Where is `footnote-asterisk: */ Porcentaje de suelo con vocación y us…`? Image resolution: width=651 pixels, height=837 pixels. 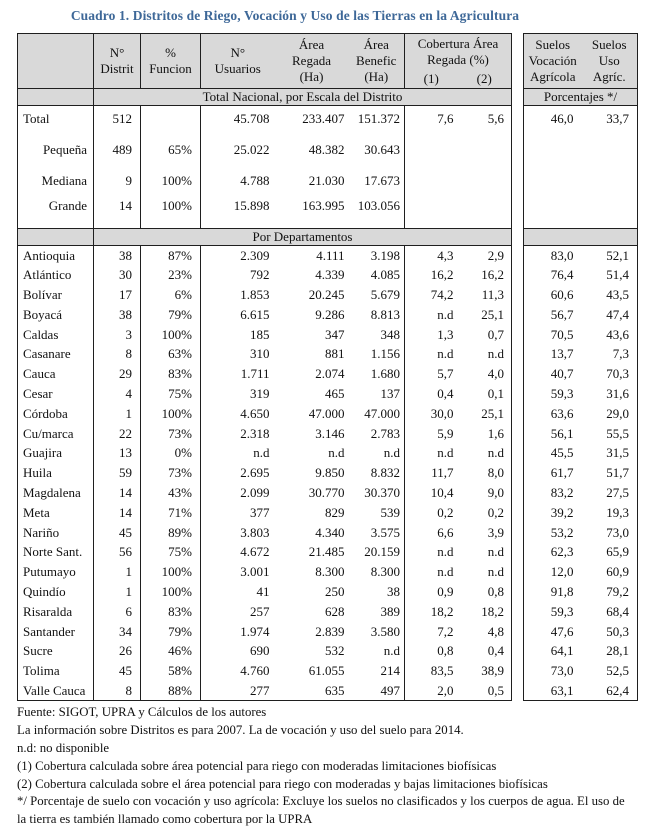
footnote-asterisk: */ Porcentaje de suelo con vocación y us… is located at coordinates (321, 810).